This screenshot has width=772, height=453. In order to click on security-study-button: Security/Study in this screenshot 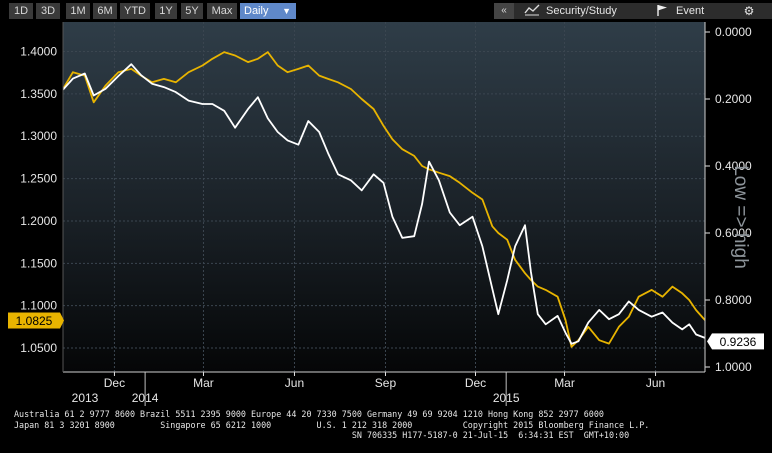, I will do `click(570, 11)`.